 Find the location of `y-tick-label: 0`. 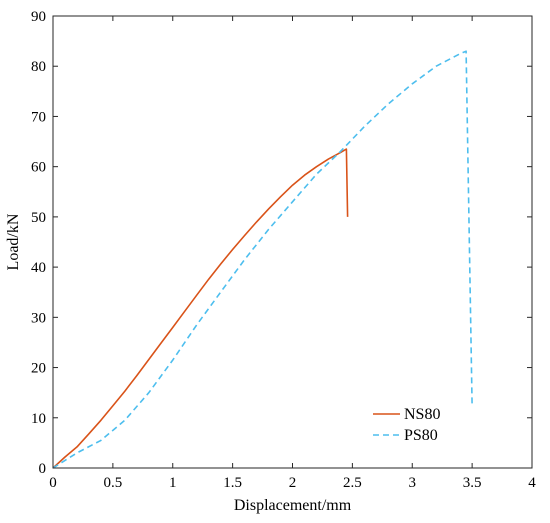

y-tick-label: 0 is located at coordinates (43, 469).